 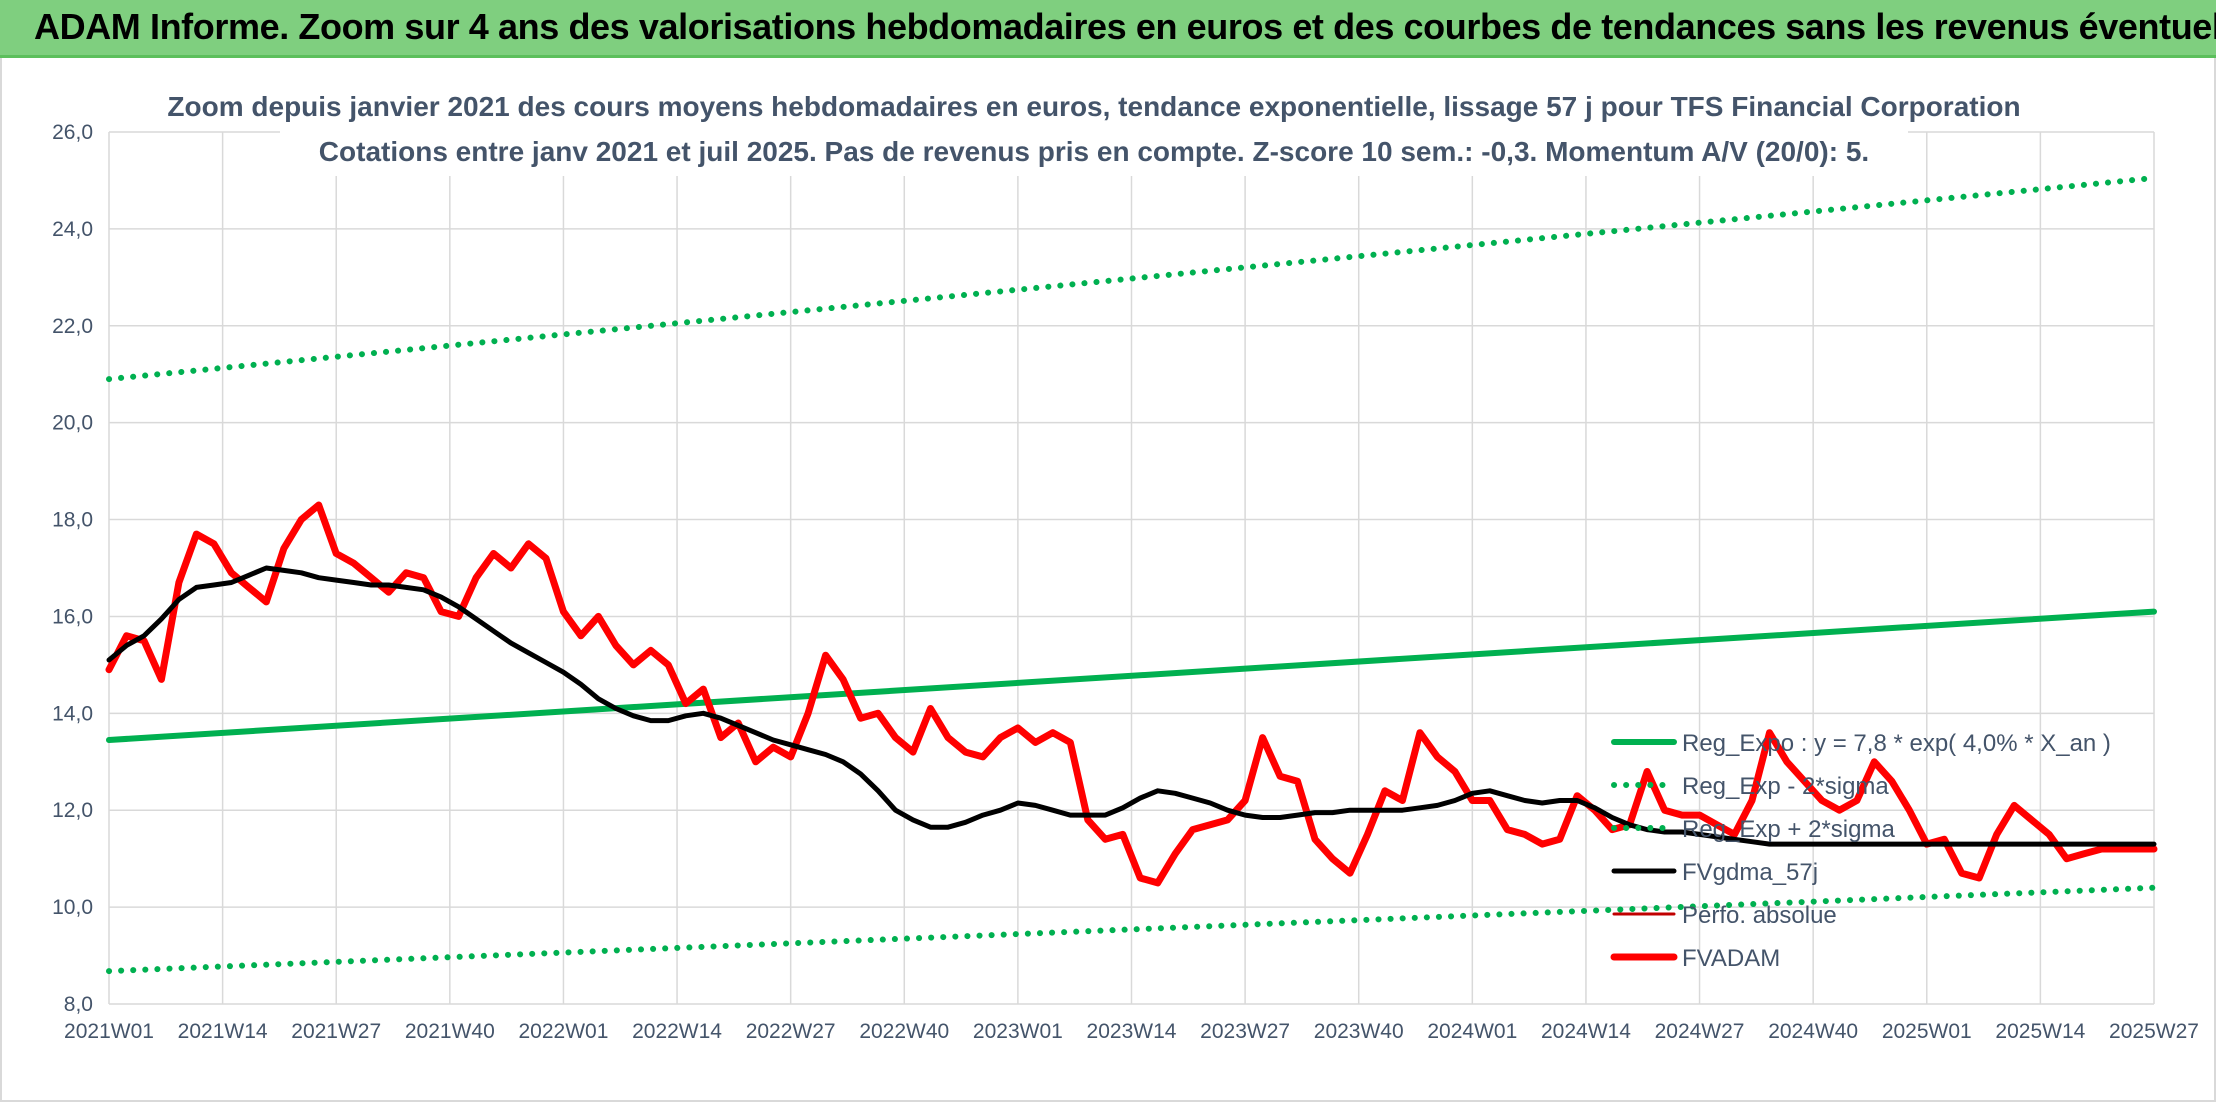 What do you see at coordinates (72, 713) in the screenshot?
I see `y-tick-label: 14,0` at bounding box center [72, 713].